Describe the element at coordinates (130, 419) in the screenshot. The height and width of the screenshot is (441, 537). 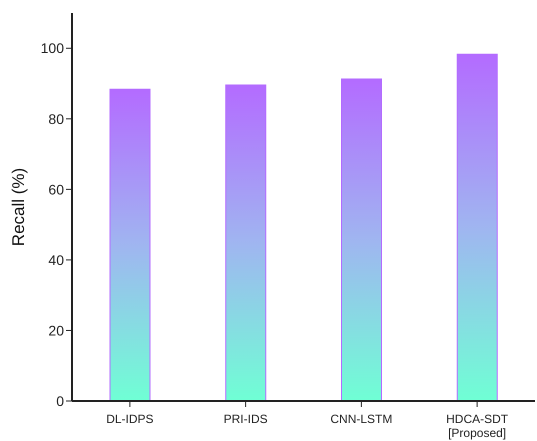
I see `x-tick-label: DL-IDPS` at that location.